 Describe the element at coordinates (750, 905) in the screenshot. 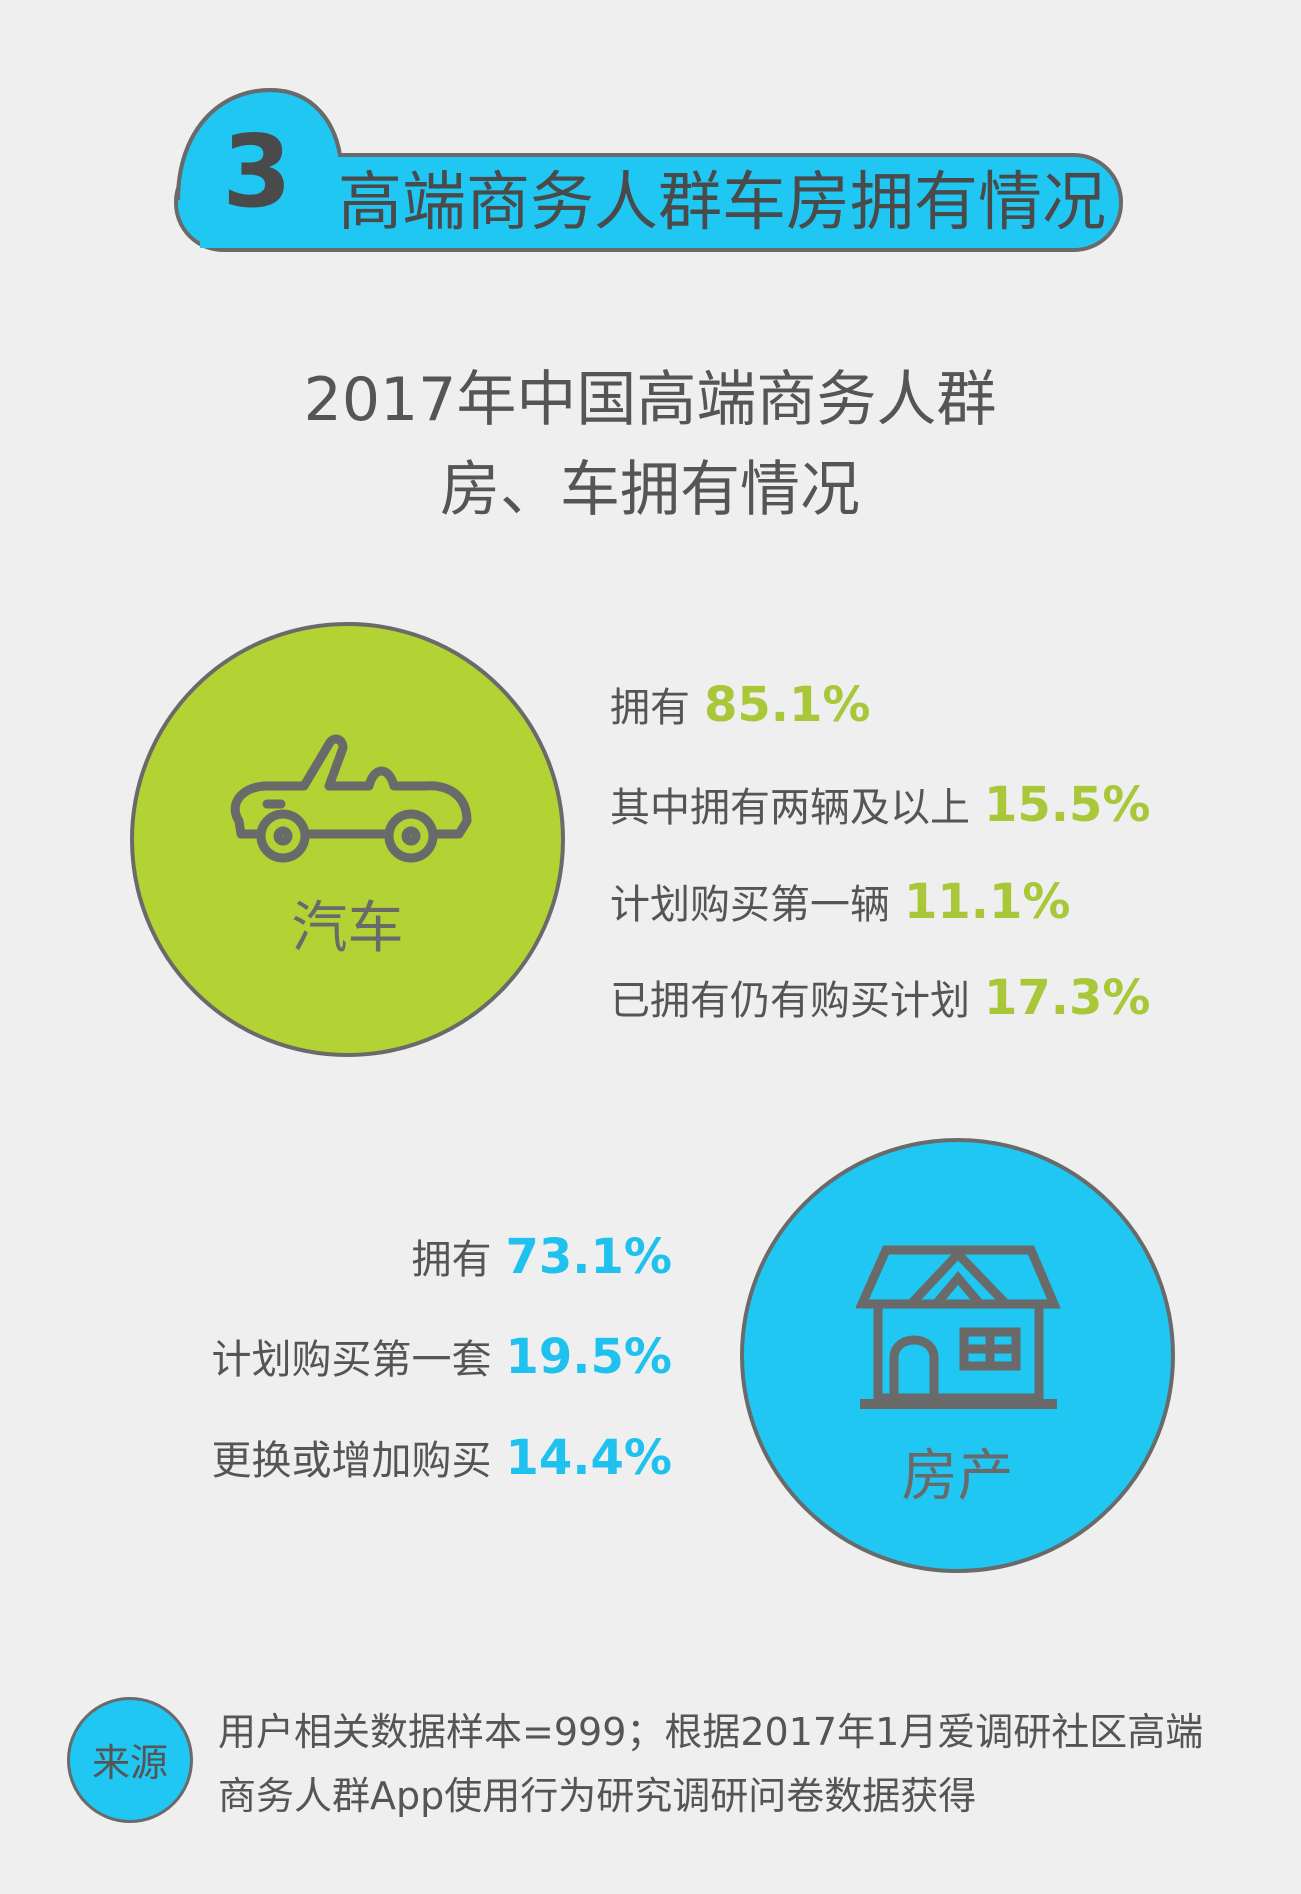

I see `stat-label: 计划购买第一辆` at that location.